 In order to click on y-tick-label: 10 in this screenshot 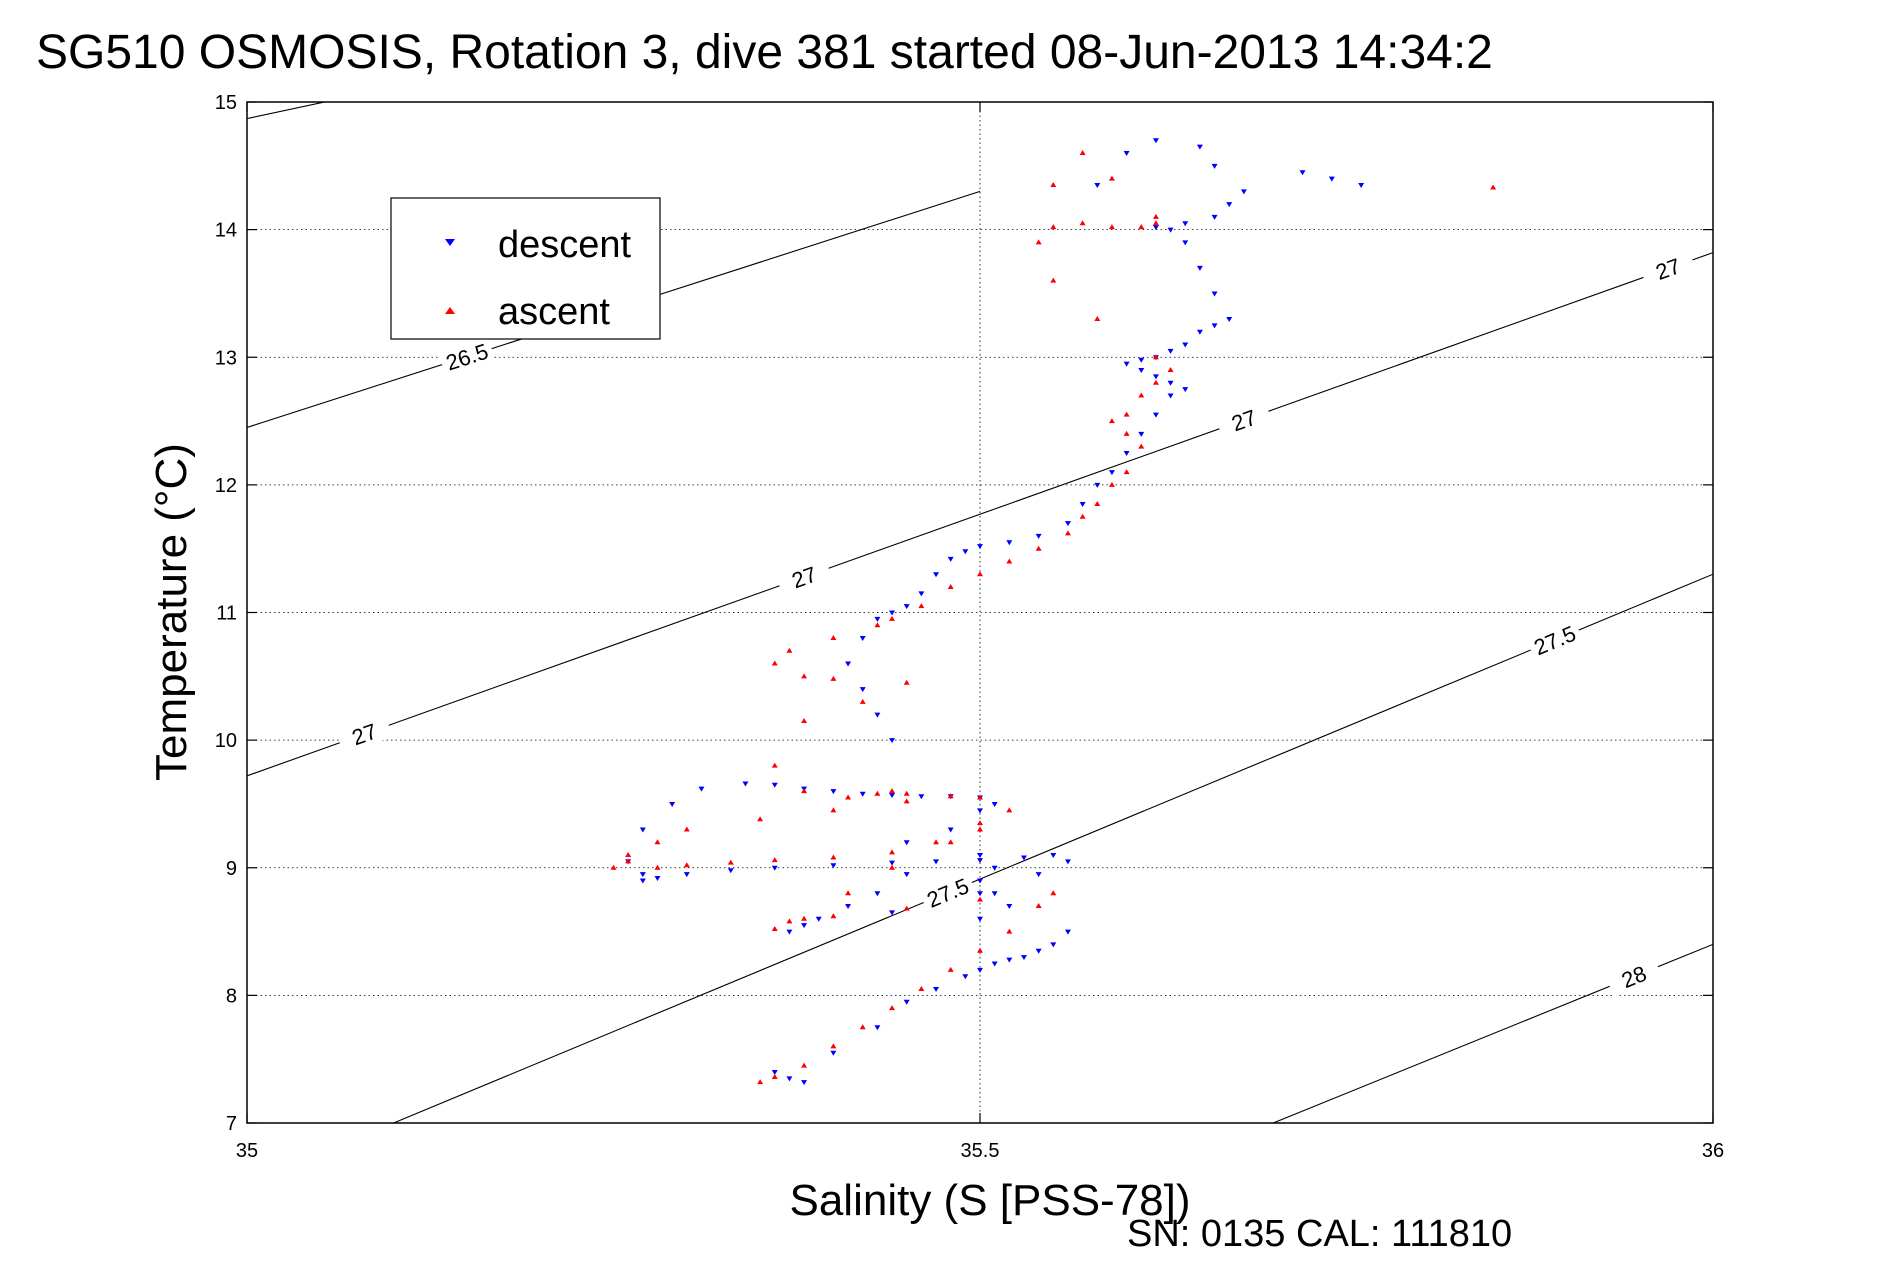, I will do `click(226, 741)`.